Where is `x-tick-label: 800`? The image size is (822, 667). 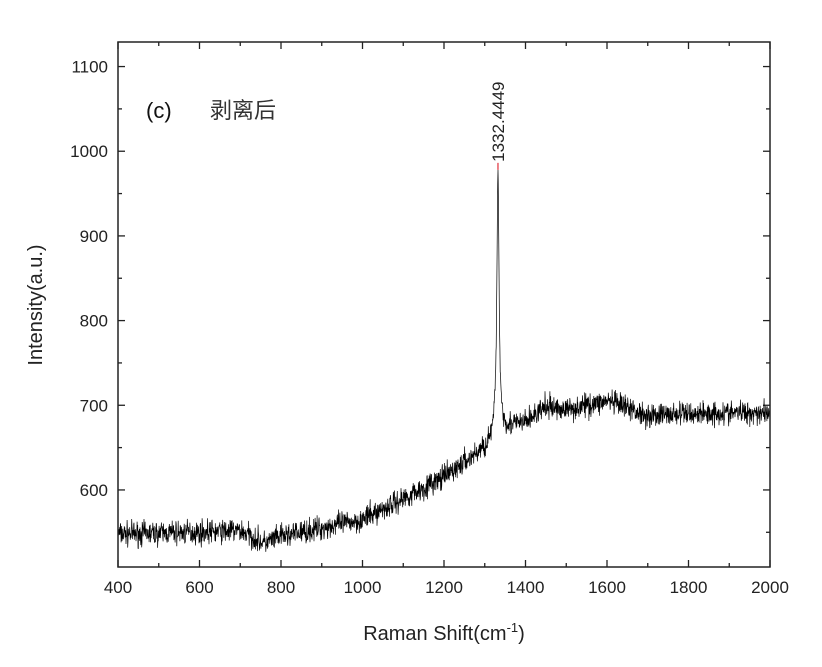 x-tick-label: 800 is located at coordinates (281, 587).